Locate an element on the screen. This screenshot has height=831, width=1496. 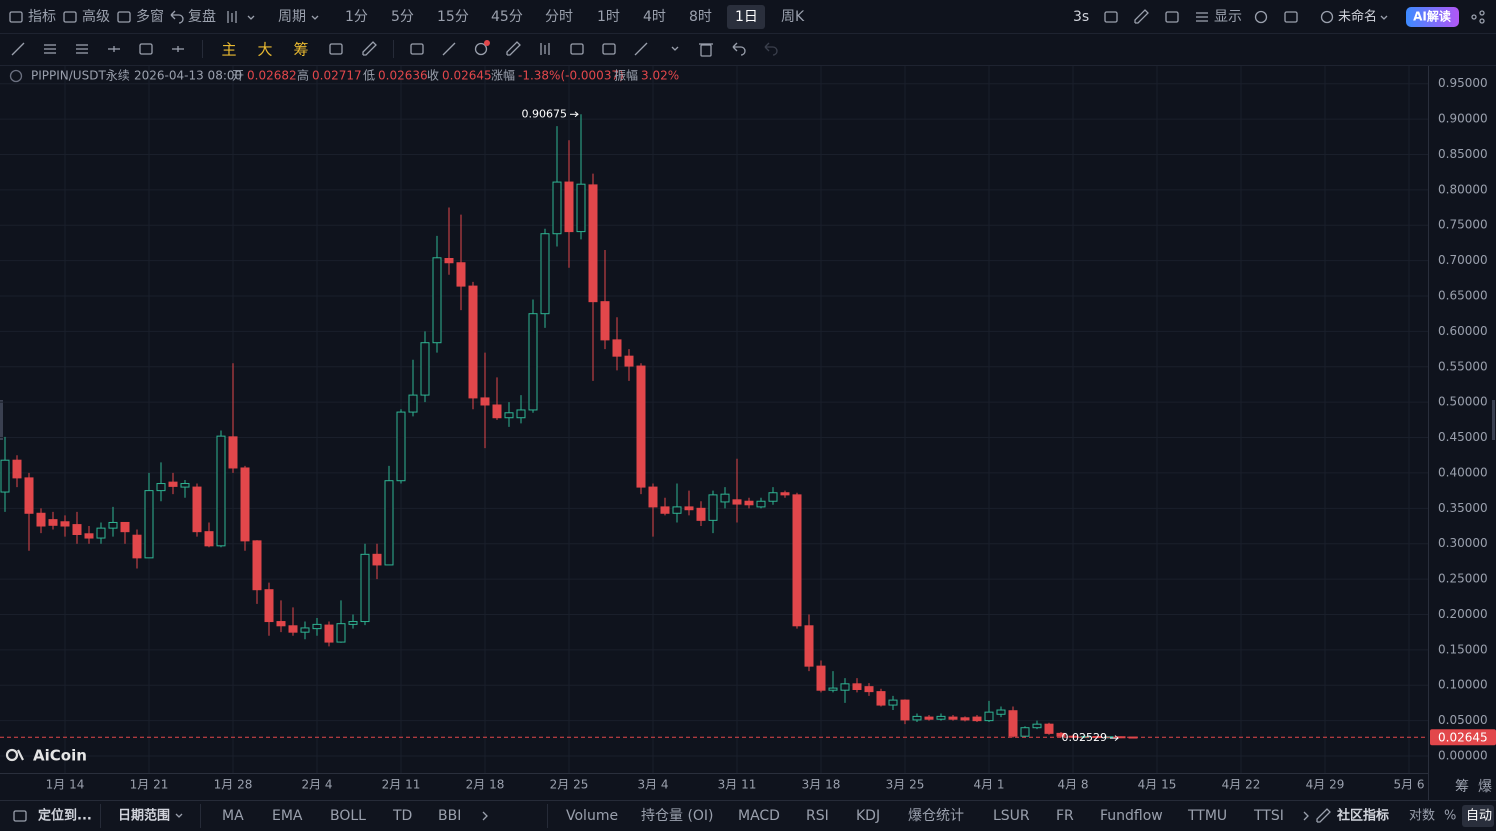
ai-button: AI解读 is located at coordinates (1432, 16).